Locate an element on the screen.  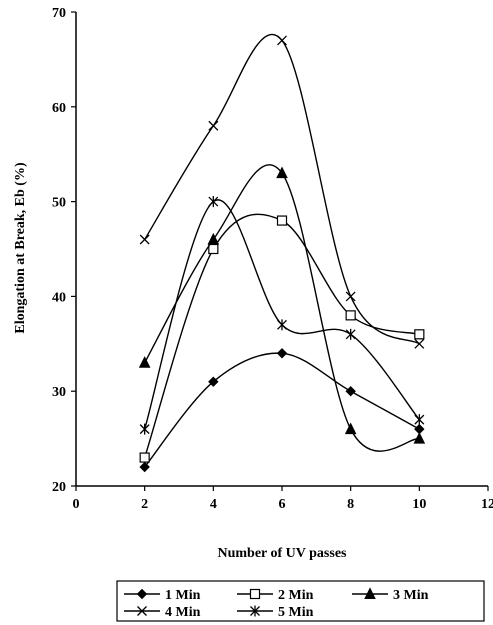
x-tick-label: 12 is located at coordinates (487, 504).